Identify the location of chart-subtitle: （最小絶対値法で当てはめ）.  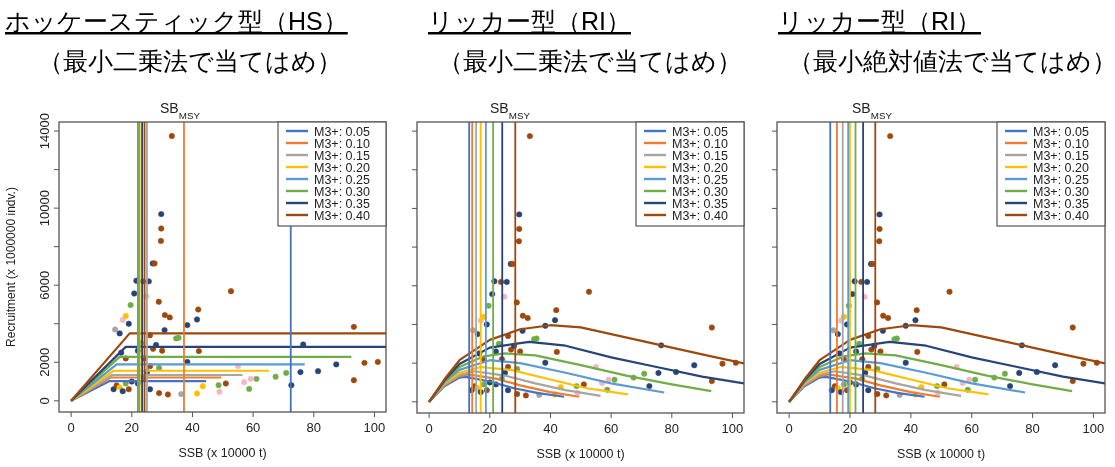
(951, 61).